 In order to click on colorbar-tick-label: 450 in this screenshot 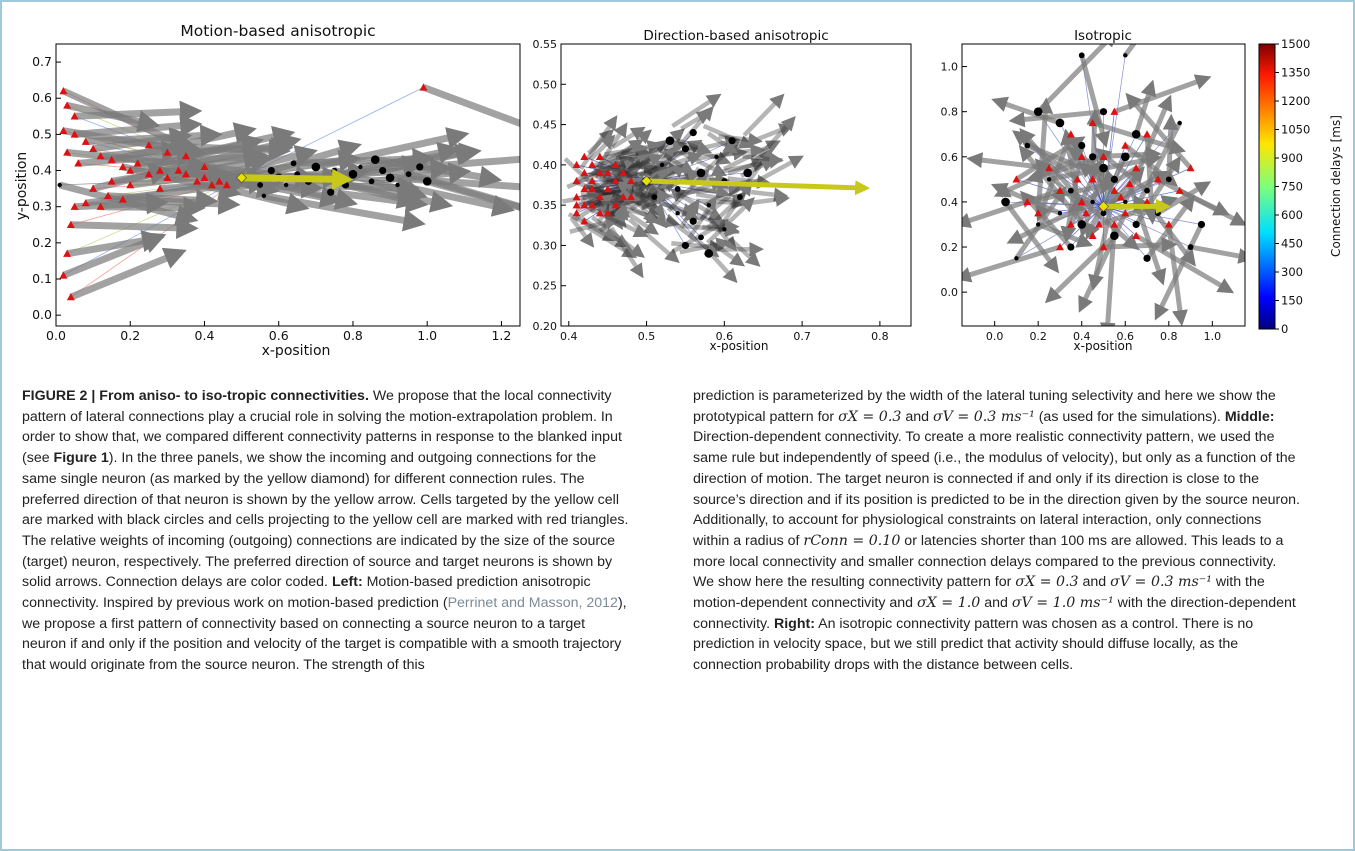, I will do `click(1292, 244)`.